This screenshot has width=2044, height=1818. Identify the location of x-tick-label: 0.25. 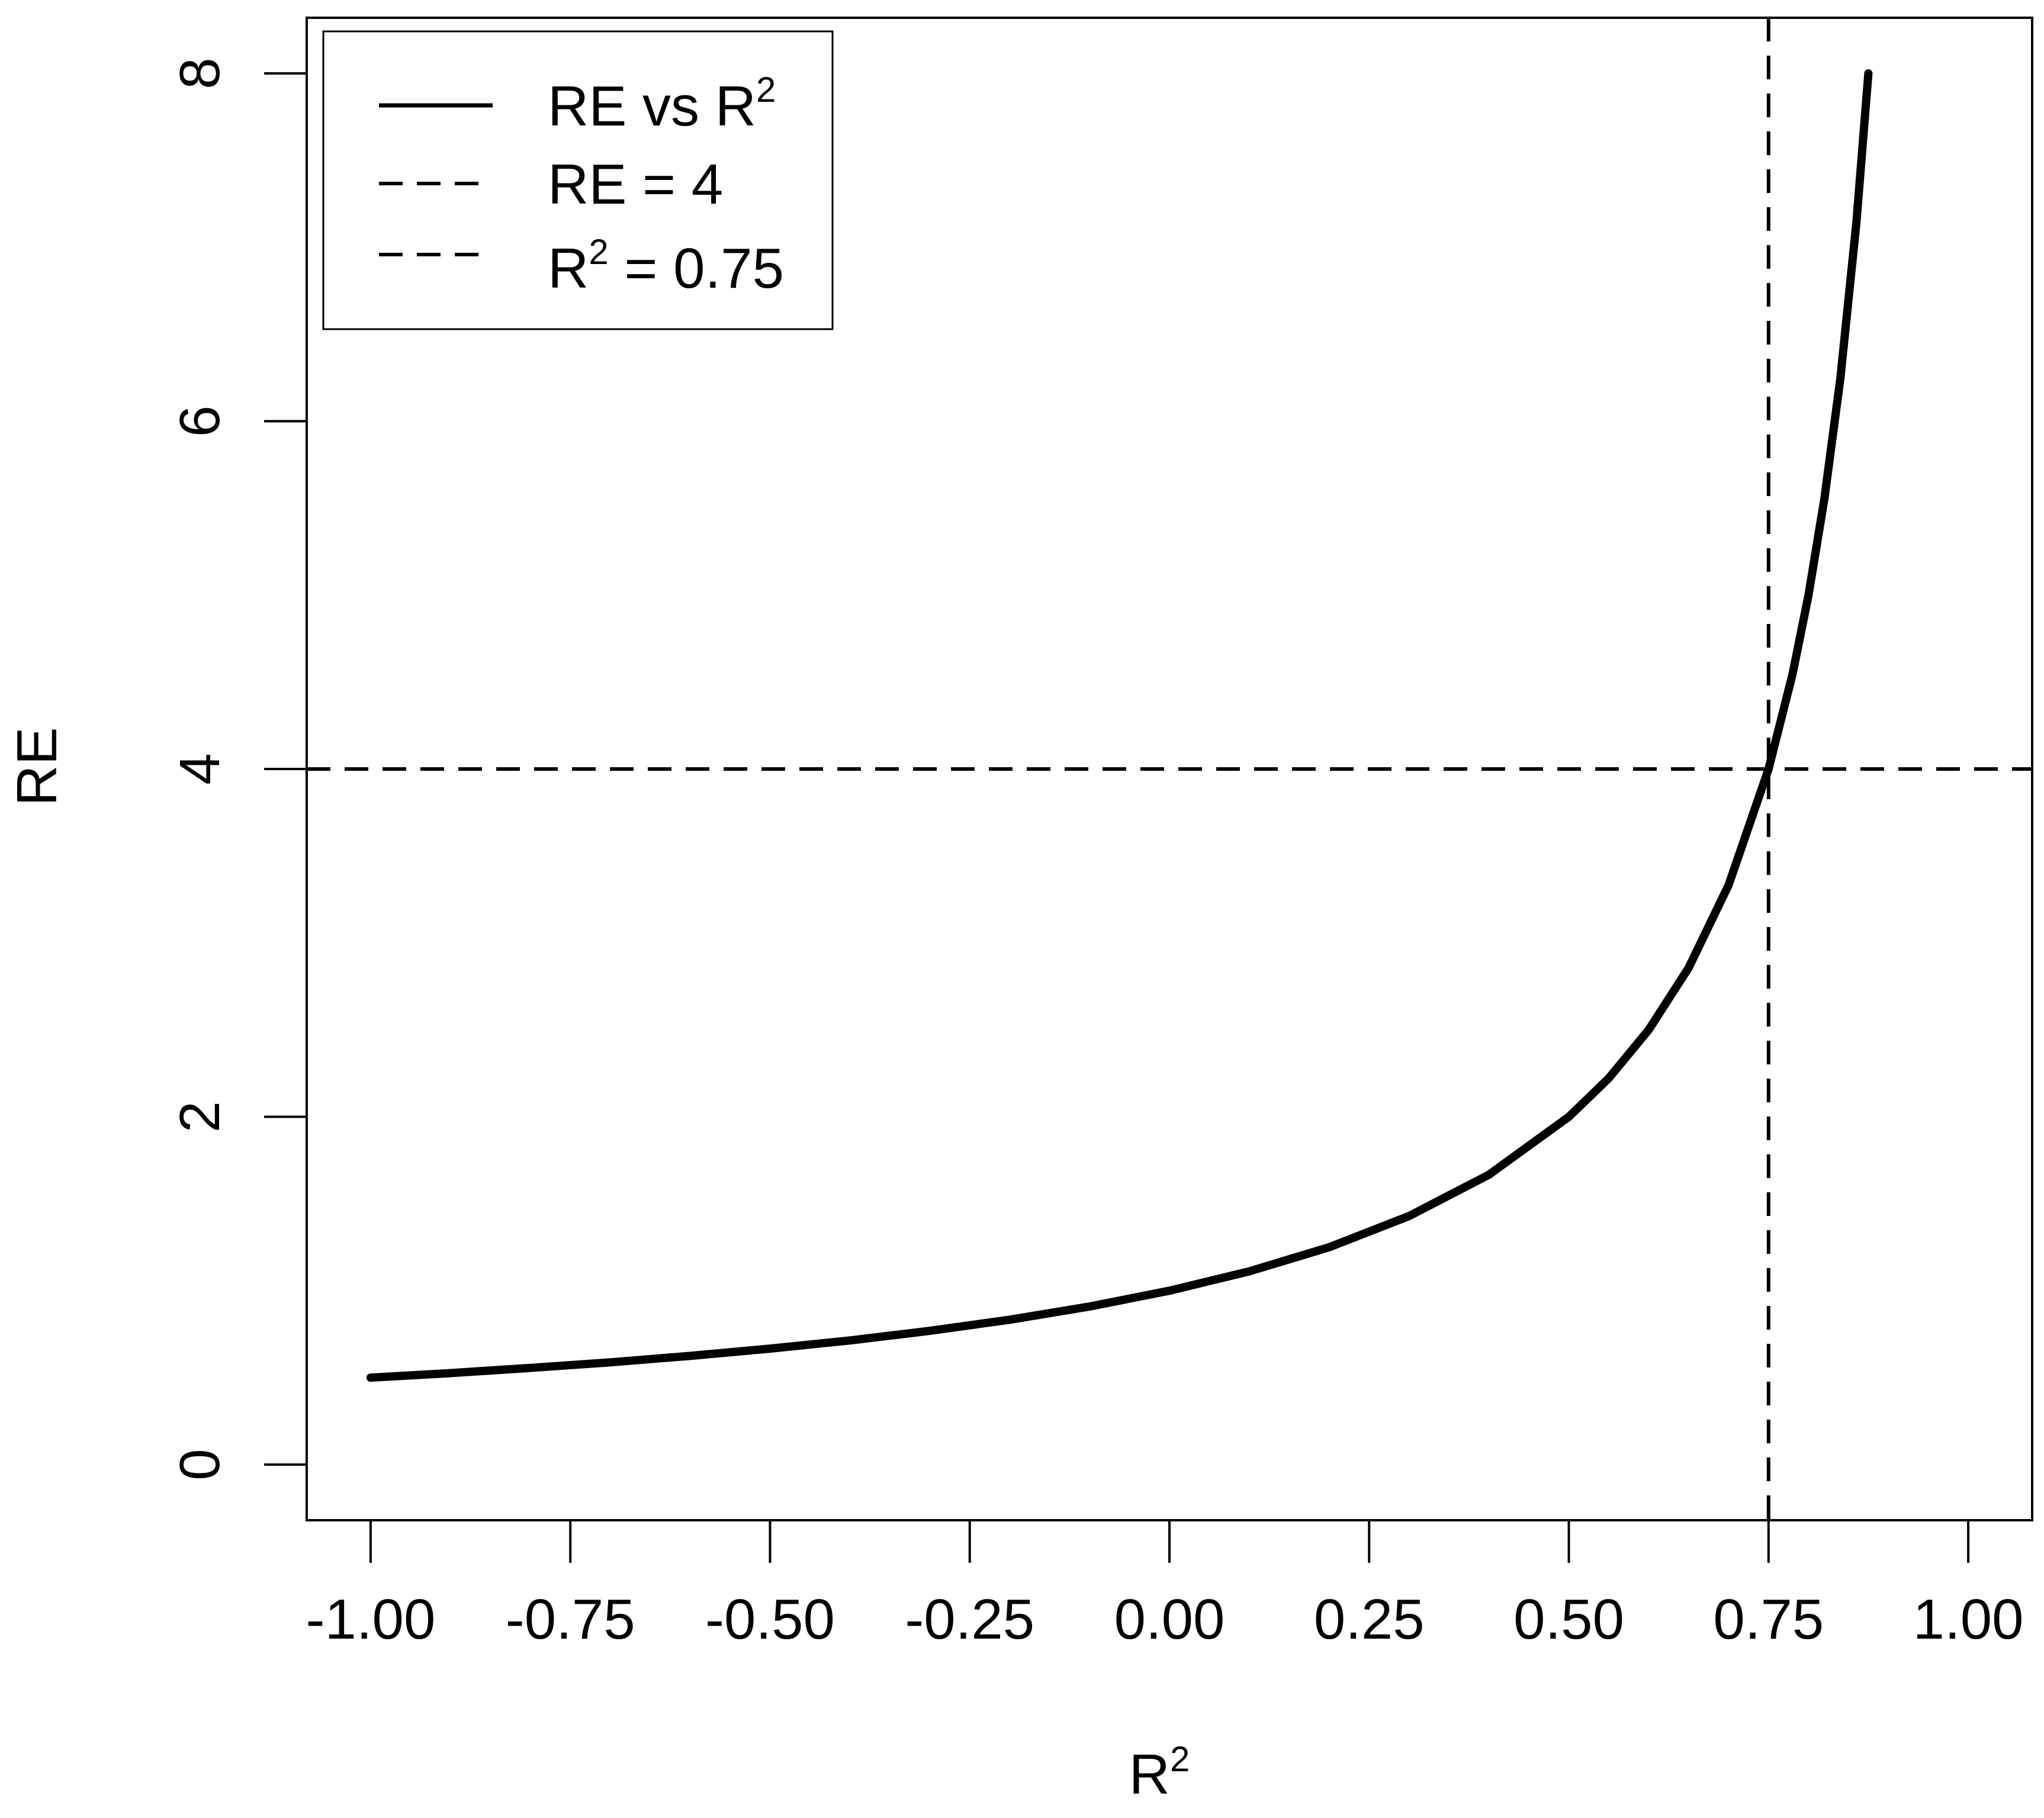
(1369, 1619).